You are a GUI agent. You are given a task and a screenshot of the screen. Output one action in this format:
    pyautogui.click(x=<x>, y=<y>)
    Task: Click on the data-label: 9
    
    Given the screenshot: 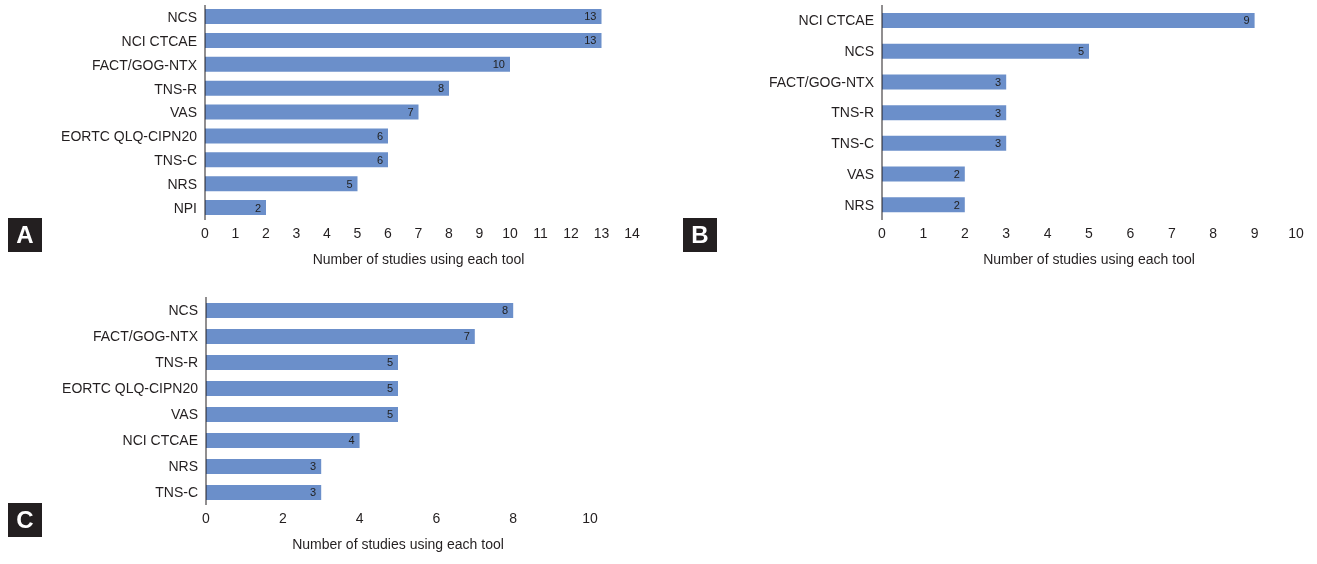 What is the action you would take?
    pyautogui.click(x=1246, y=20)
    